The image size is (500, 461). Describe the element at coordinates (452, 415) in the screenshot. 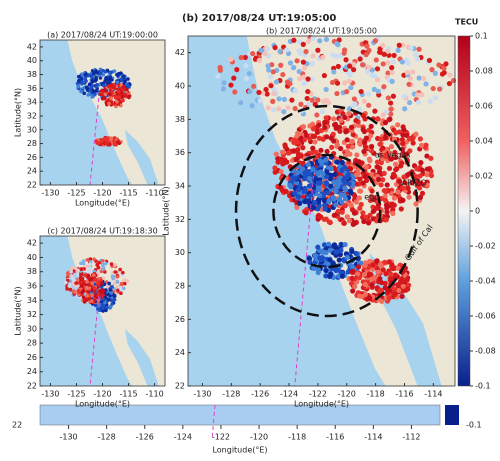

I see `bottom-swatch` at that location.